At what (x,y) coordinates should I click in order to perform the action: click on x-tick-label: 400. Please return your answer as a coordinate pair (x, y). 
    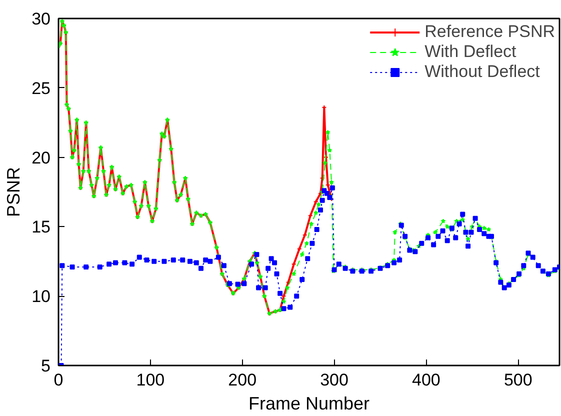
    Looking at the image, I should click on (426, 380).